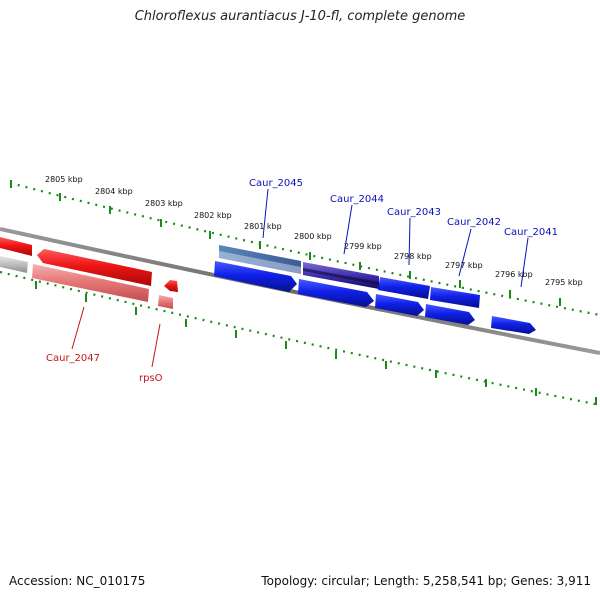  What do you see at coordinates (92, 275) in the screenshot?
I see `gene-arrow-caur-2047` at bounding box center [92, 275].